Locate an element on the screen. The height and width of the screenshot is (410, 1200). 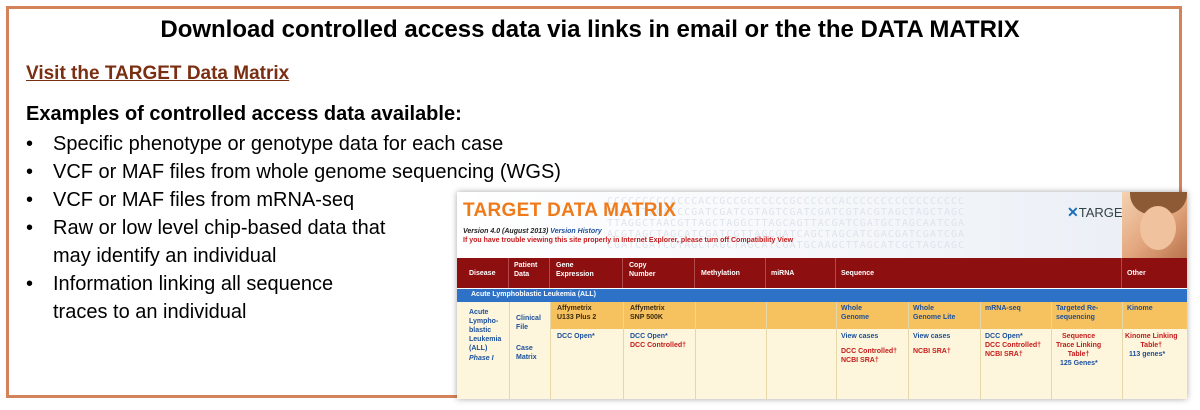
data-matrix-link: Visit the TARGET Data Matrix is located at coordinates (158, 73).